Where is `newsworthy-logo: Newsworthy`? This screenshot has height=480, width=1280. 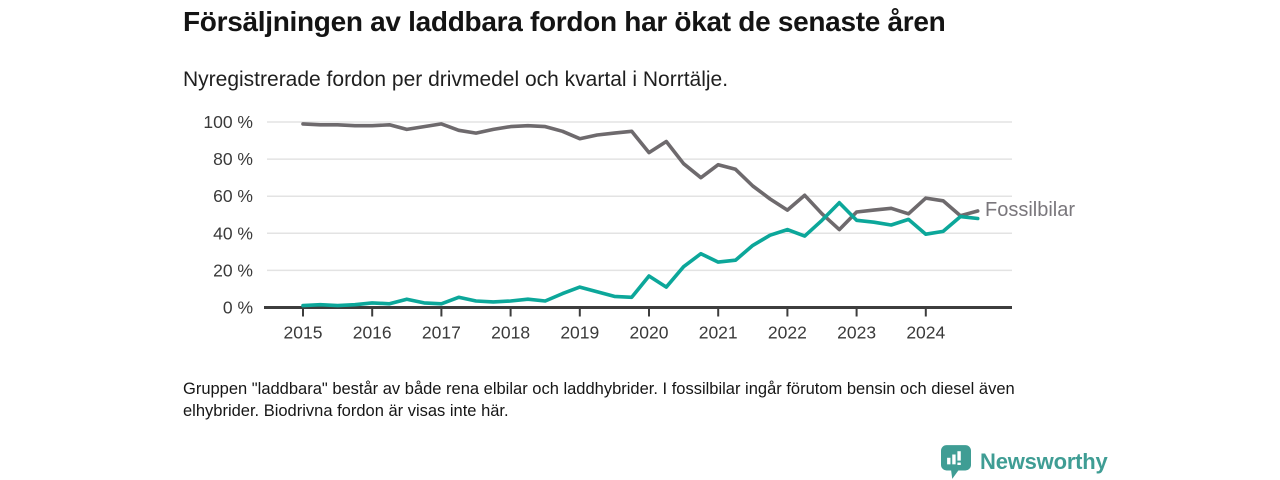
newsworthy-logo: Newsworthy is located at coordinates (1024, 462).